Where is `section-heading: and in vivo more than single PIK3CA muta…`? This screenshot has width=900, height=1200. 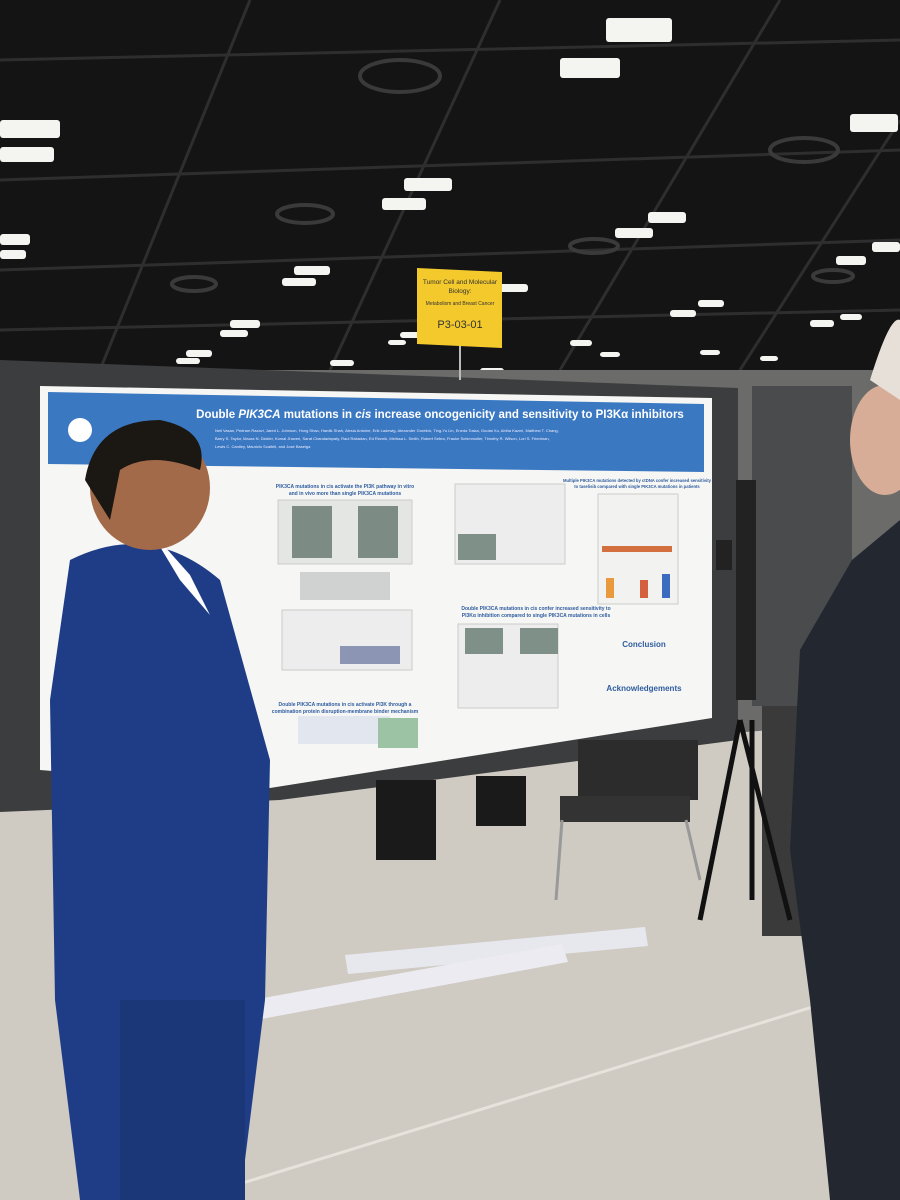 section-heading: and in vivo more than single PIK3CA muta… is located at coordinates (345, 494).